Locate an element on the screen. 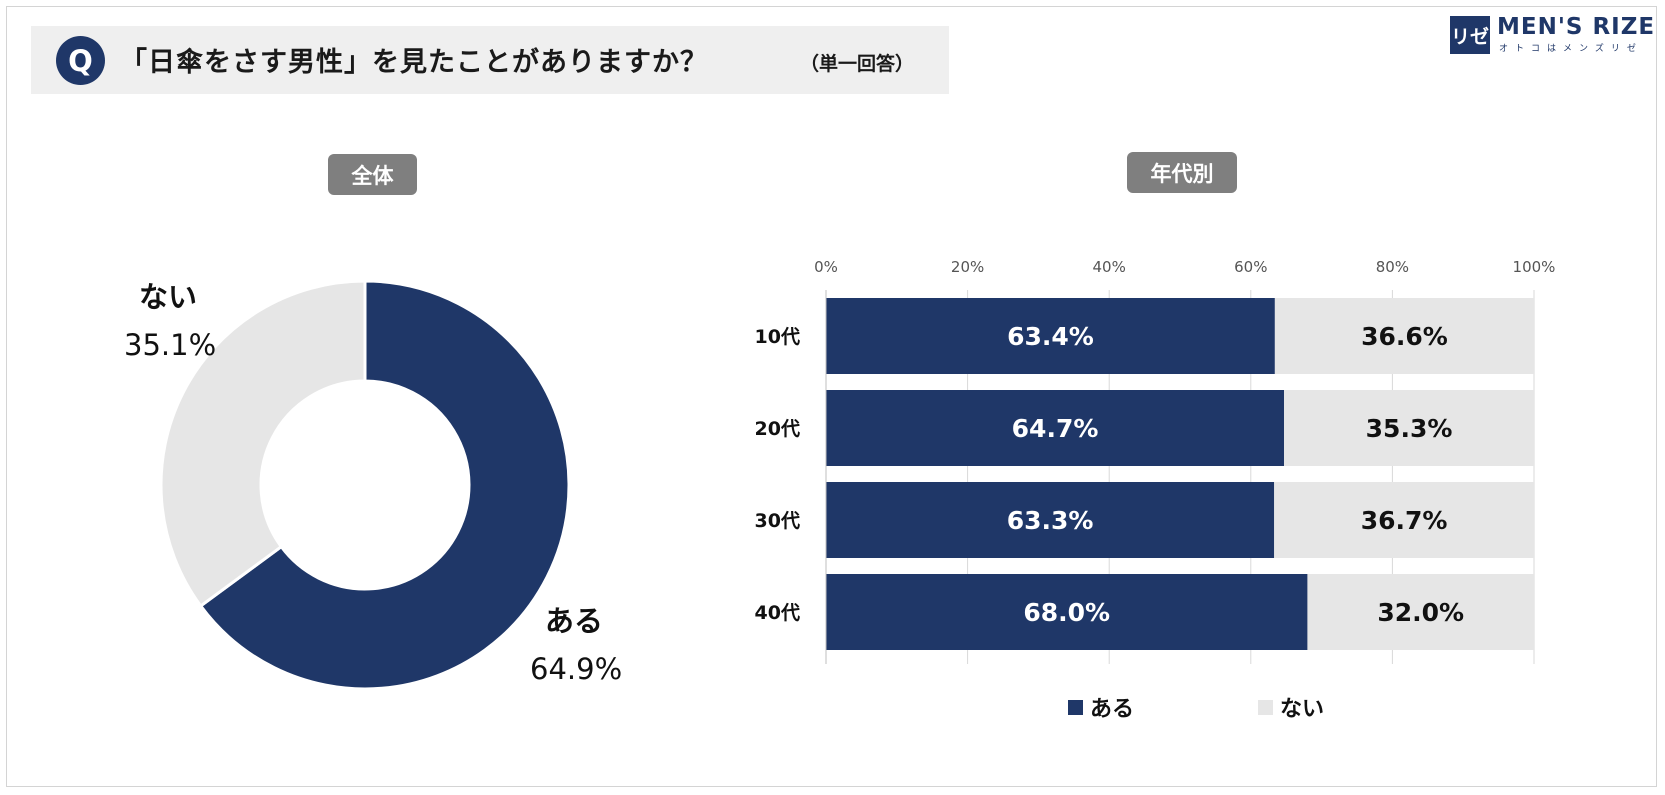  donut-chart is located at coordinates (365, 485).